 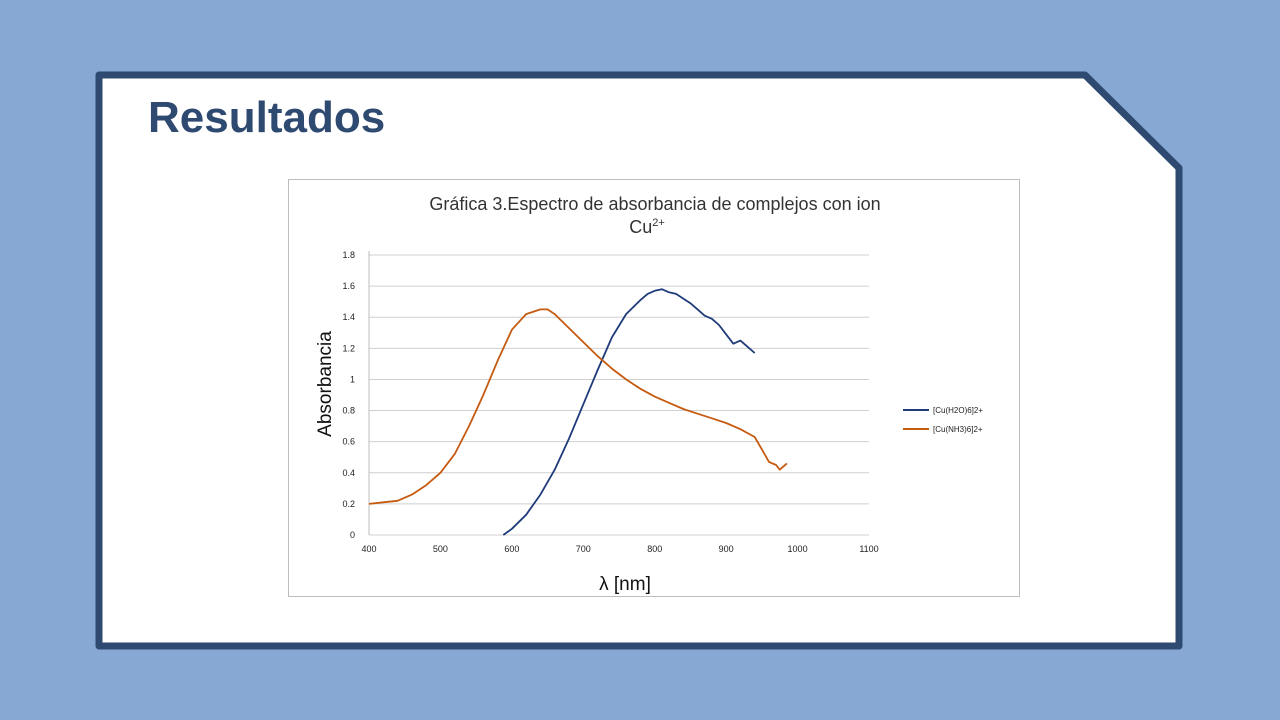 What do you see at coordinates (868, 549) in the screenshot?
I see `x-tick-label: 1100` at bounding box center [868, 549].